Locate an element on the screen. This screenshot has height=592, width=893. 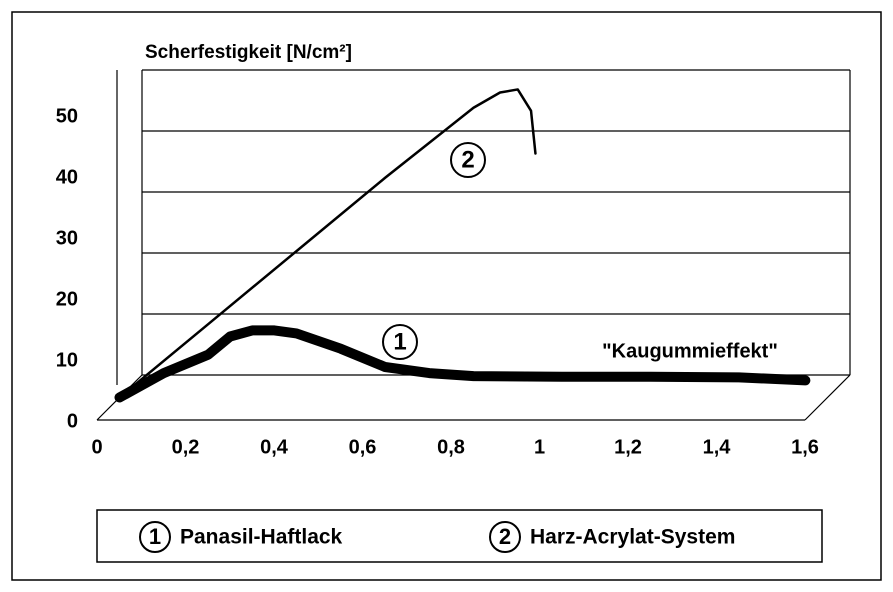
legend-marker-label: 1 is located at coordinates (155, 536).